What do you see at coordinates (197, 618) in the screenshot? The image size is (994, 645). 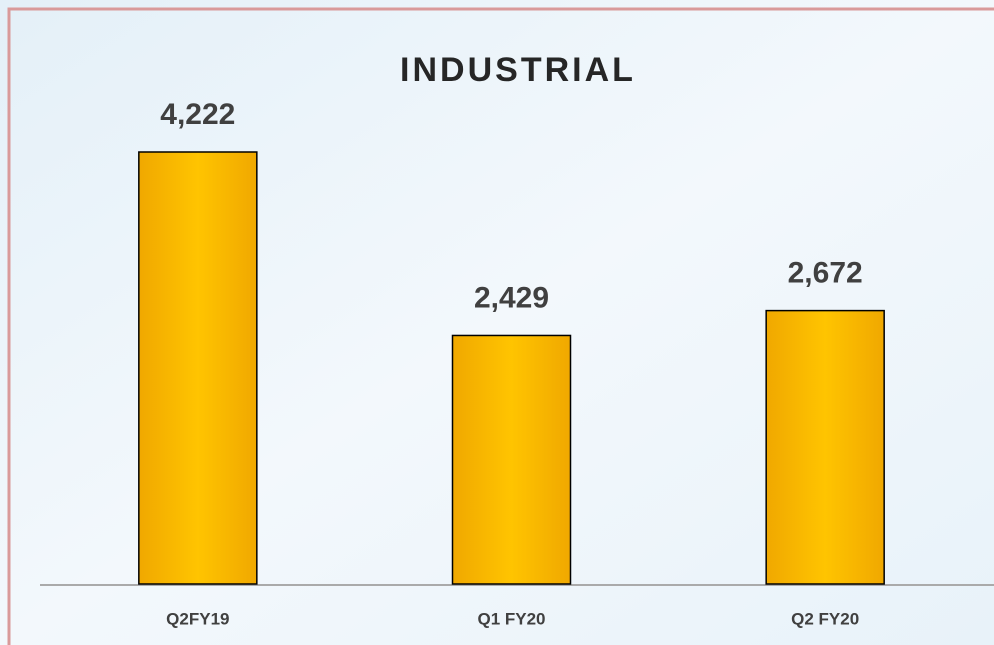 I see `x-tick-label: Q2FY19` at bounding box center [197, 618].